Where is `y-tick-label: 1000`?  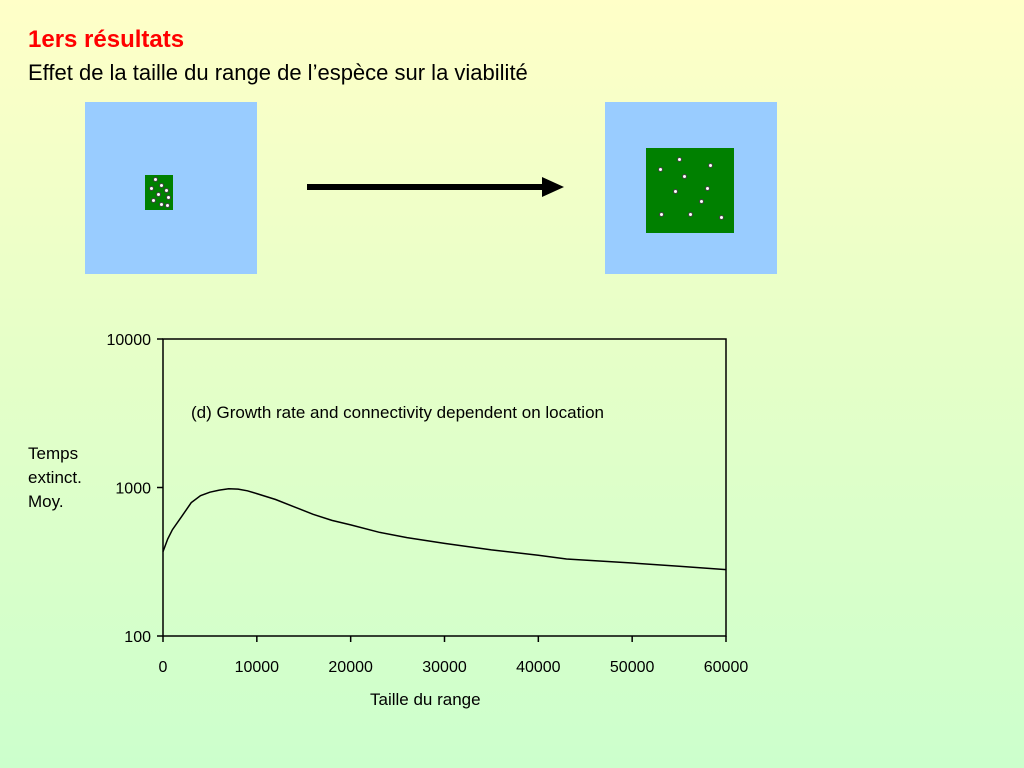
y-tick-label: 1000 is located at coordinates (133, 489).